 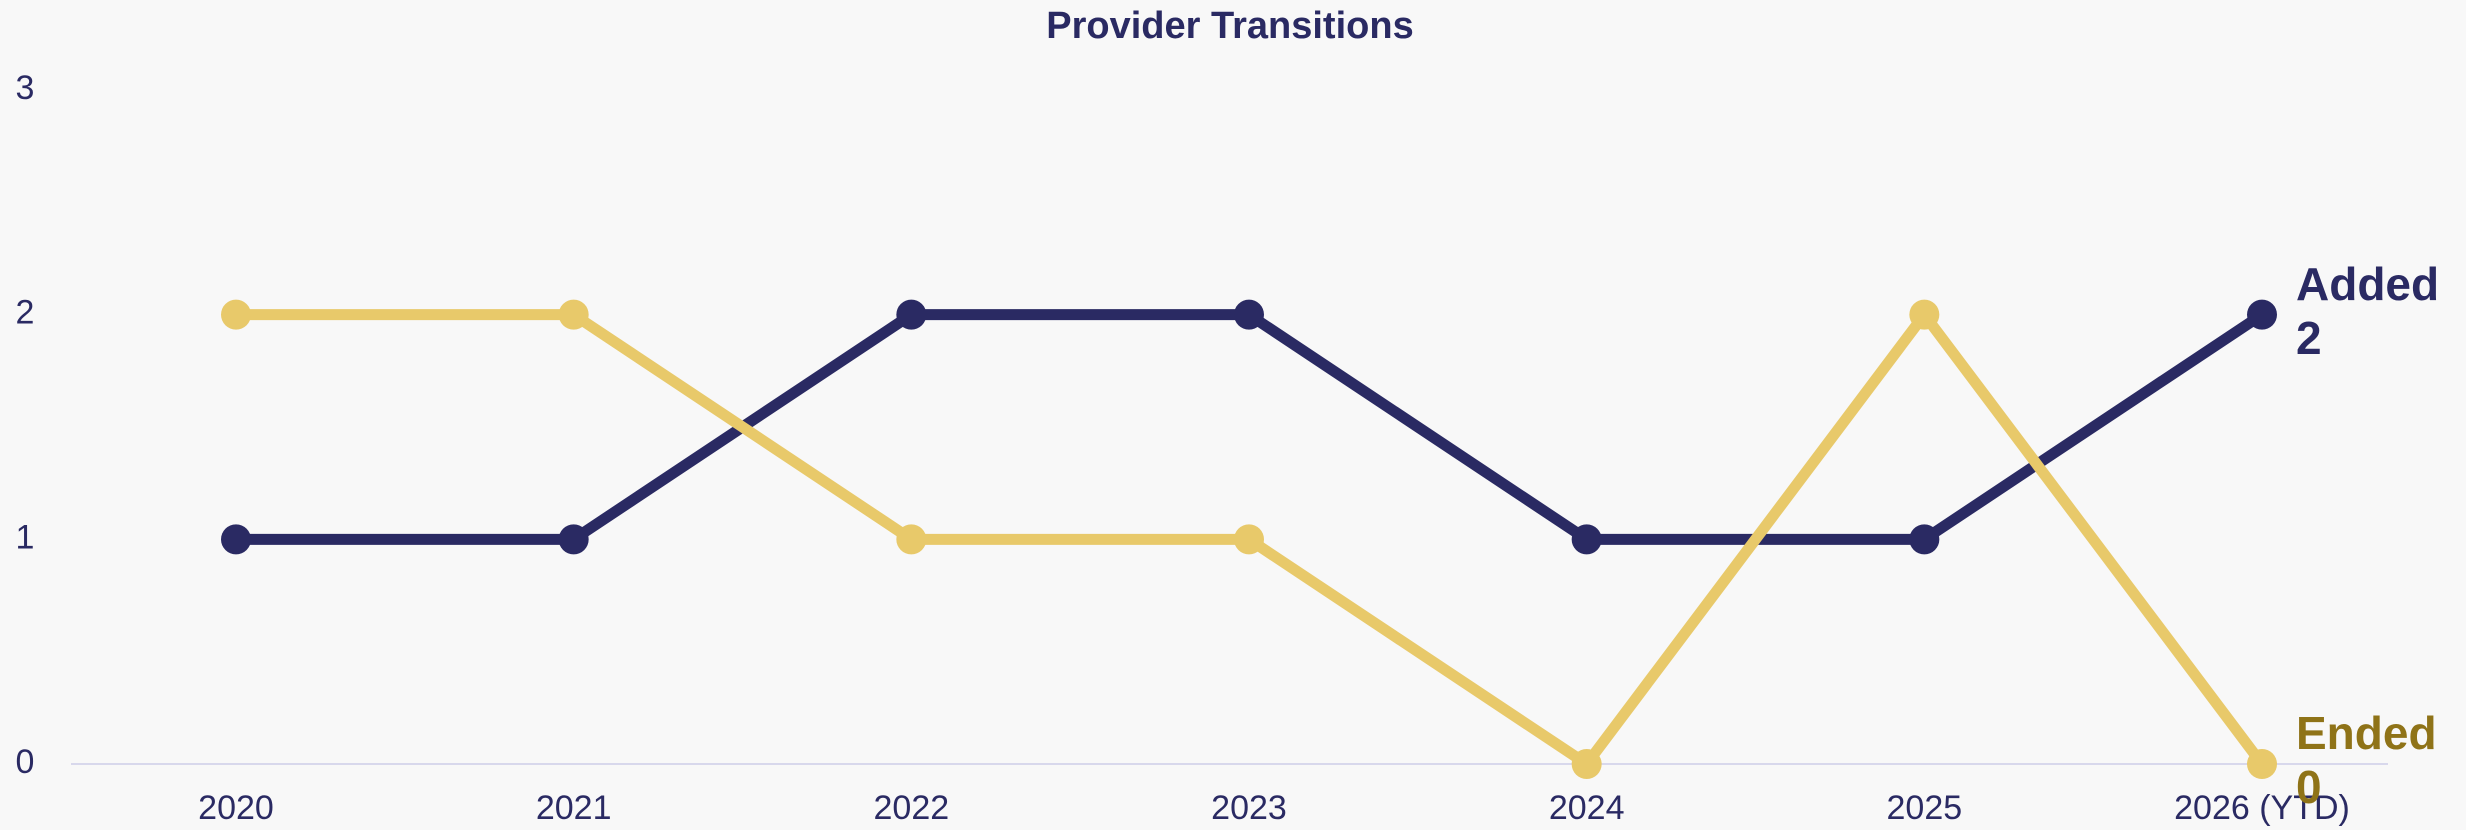 I want to click on x-tick-label: 2022, so click(x=912, y=808).